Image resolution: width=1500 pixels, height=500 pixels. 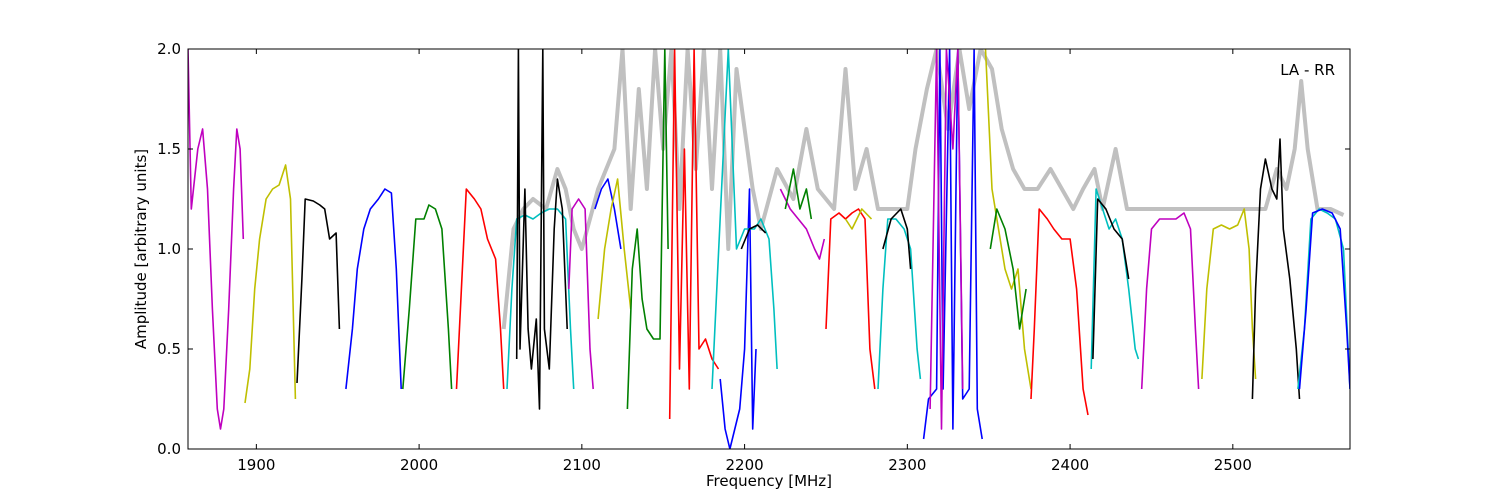 I want to click on y-tick-label: 1.0, so click(x=169, y=249).